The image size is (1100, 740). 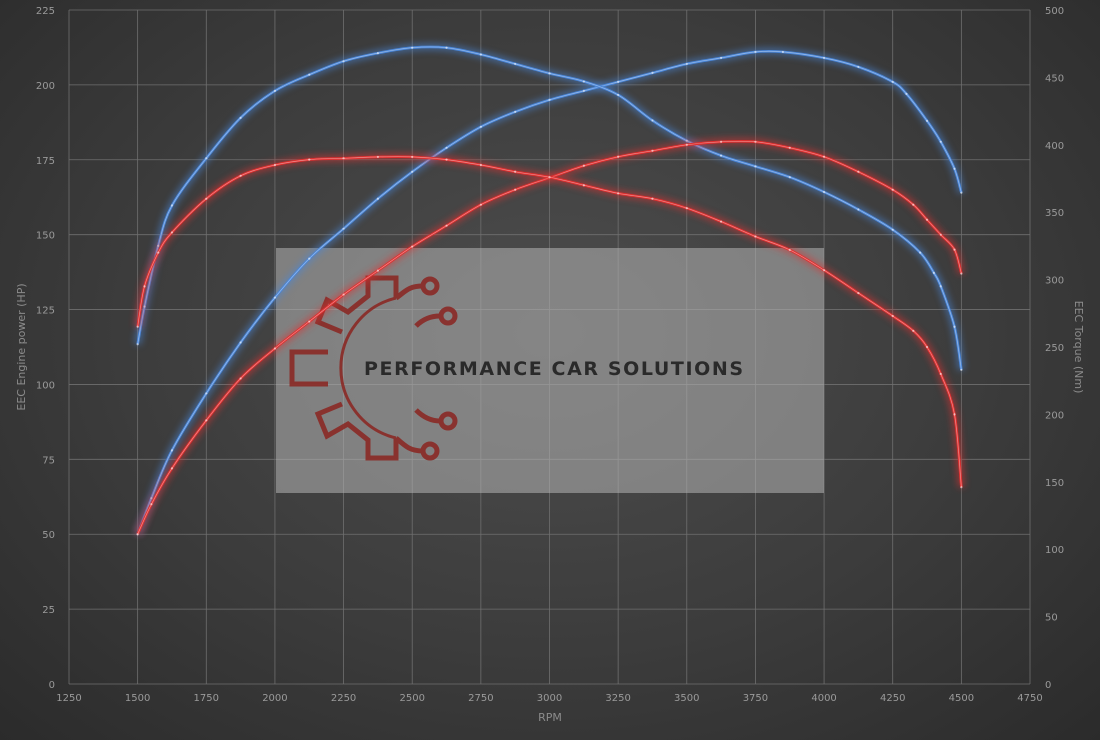 What do you see at coordinates (45, 311) in the screenshot?
I see `y-tick-label: 125` at bounding box center [45, 311].